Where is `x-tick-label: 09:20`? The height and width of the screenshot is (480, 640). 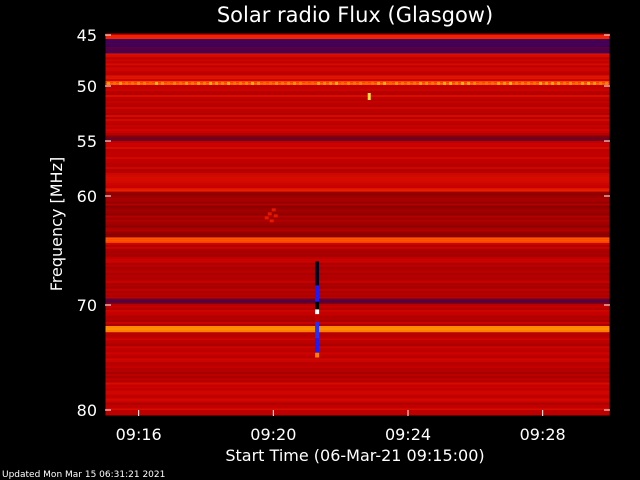
x-tick-label: 09:20 is located at coordinates (273, 434).